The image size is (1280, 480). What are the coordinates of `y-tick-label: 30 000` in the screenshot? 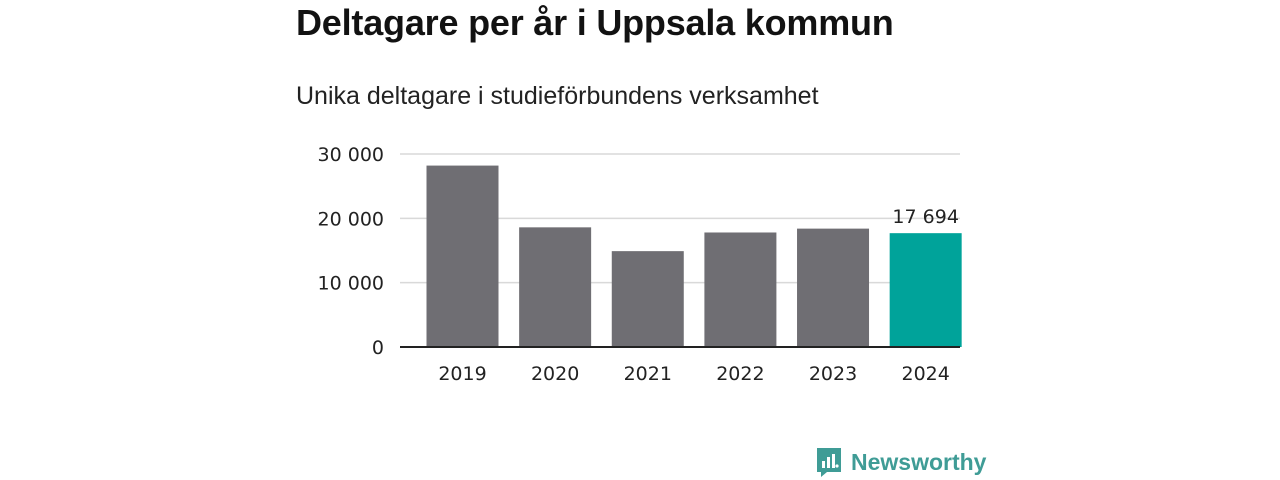 It's located at (351, 155).